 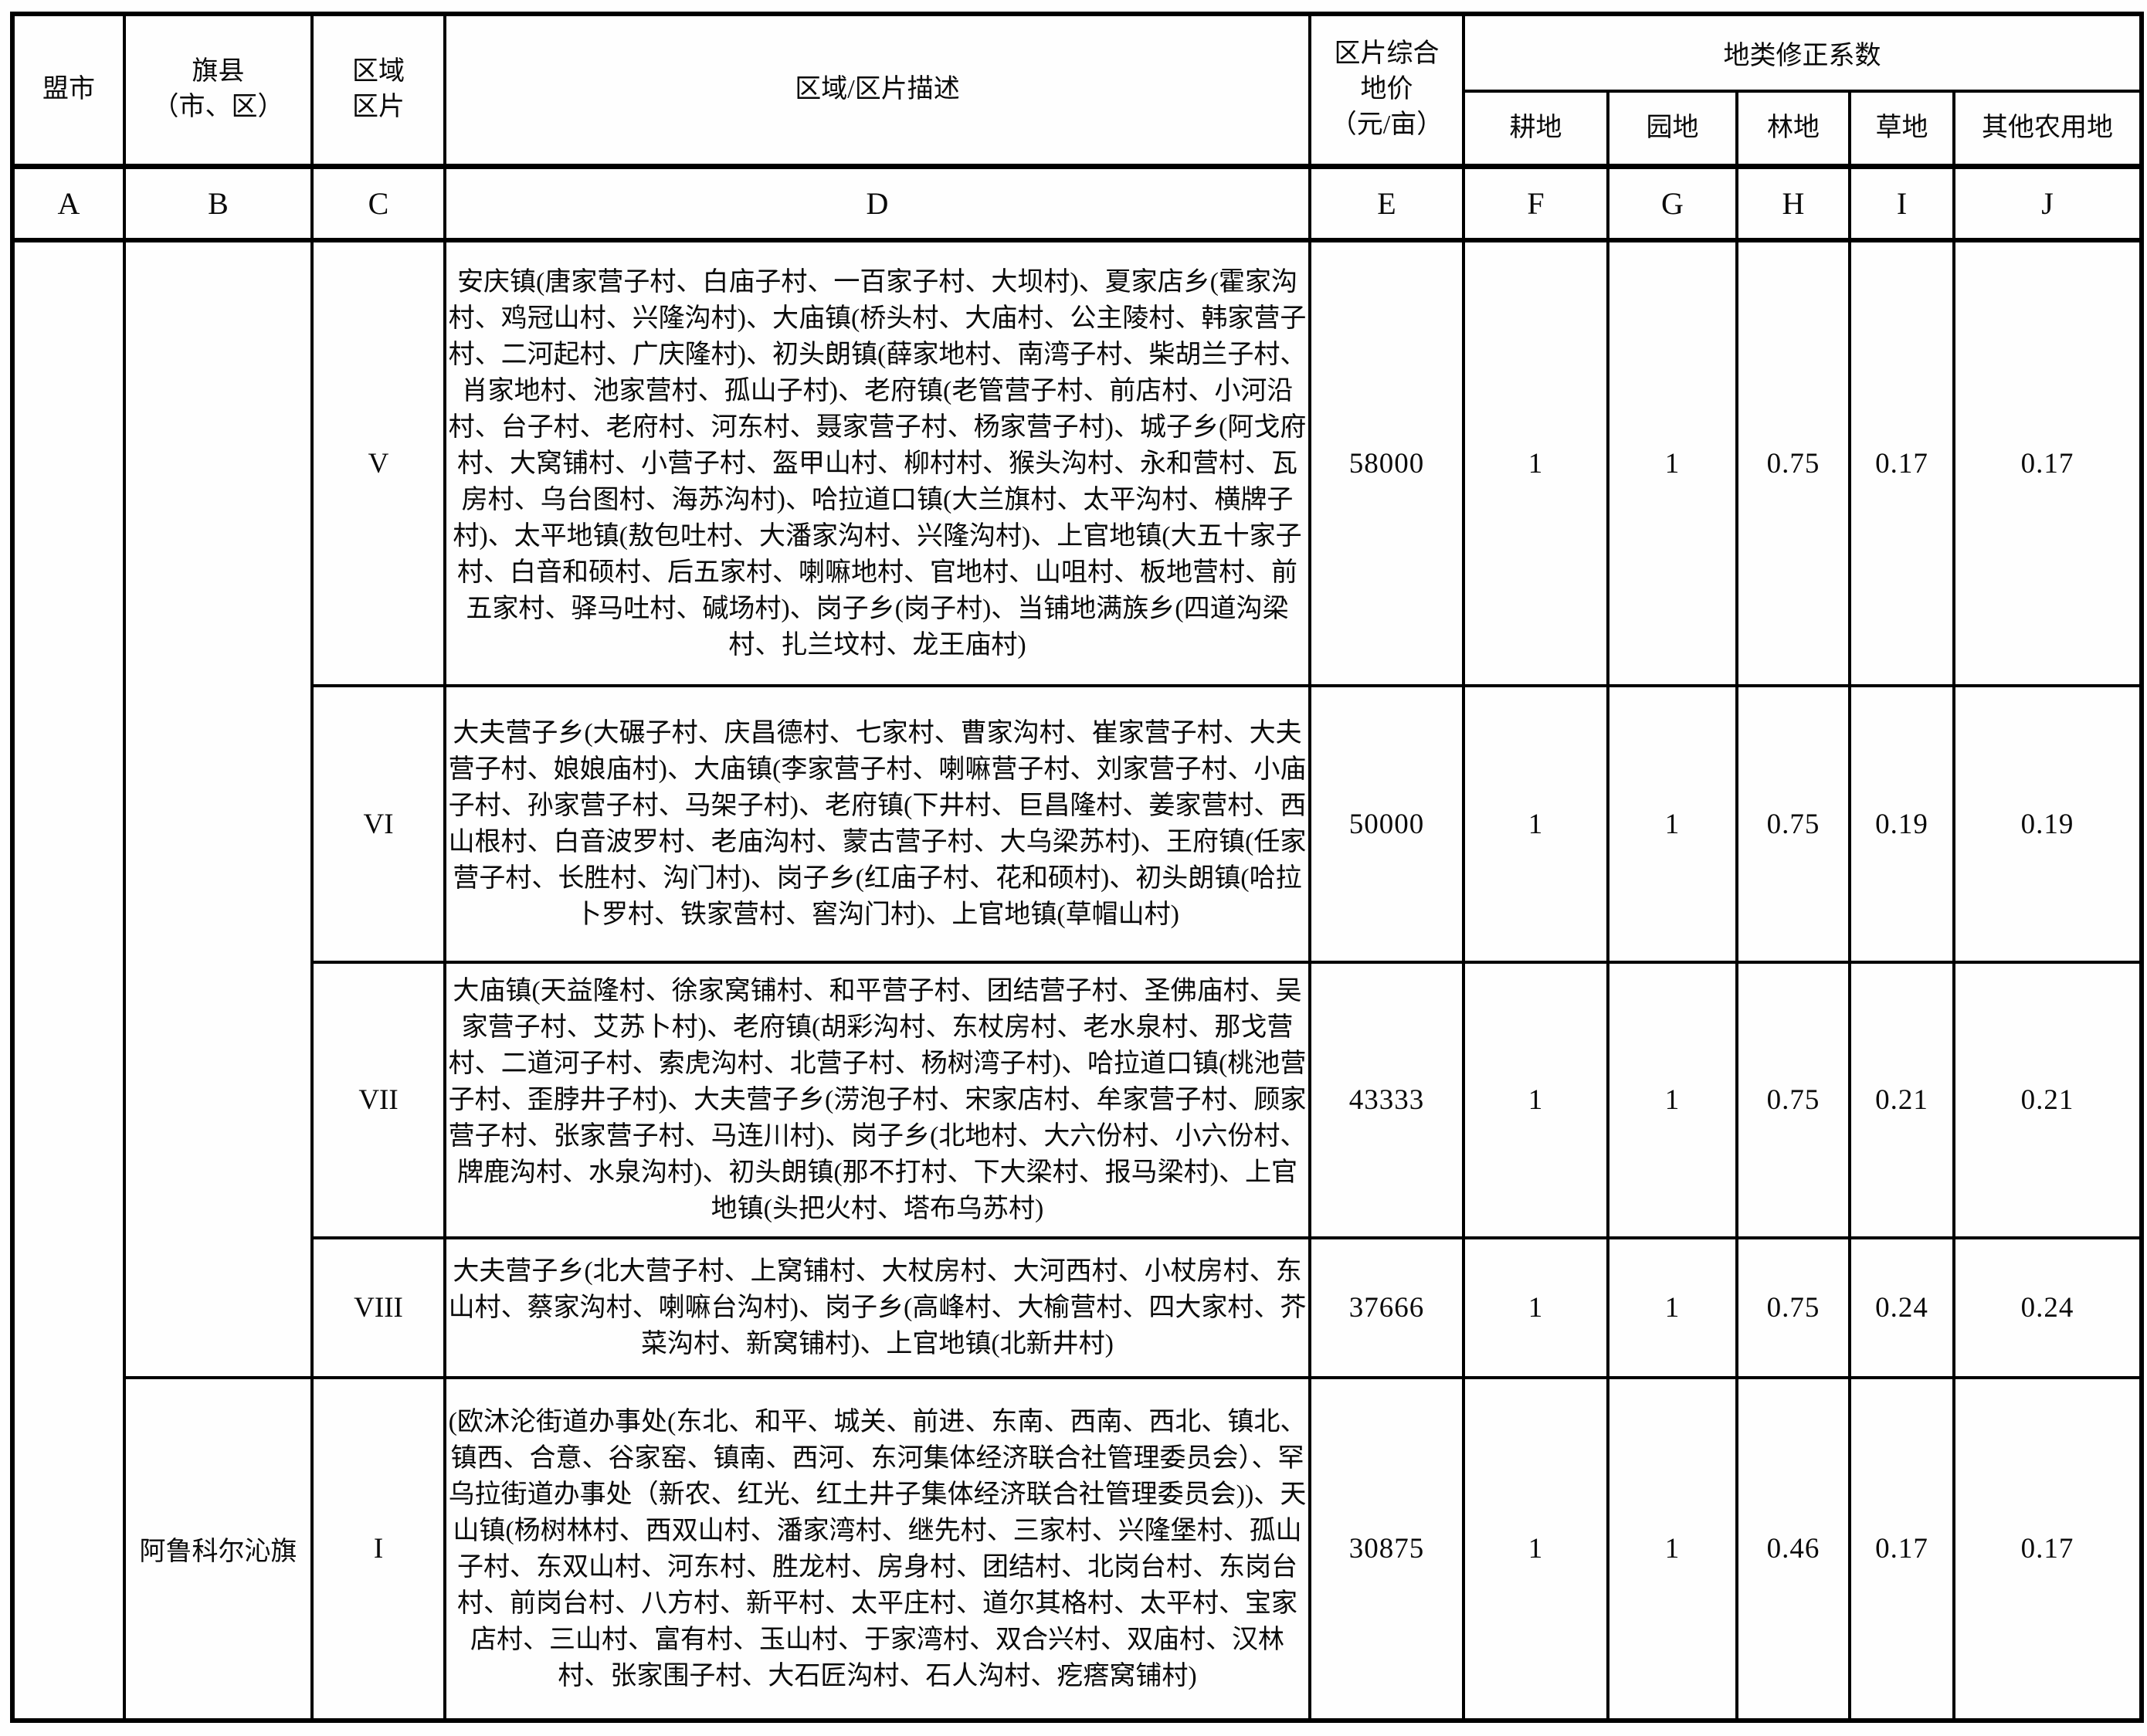 What do you see at coordinates (1901, 1307) in the screenshot?
I see `coef-grass-cell: 0.24` at bounding box center [1901, 1307].